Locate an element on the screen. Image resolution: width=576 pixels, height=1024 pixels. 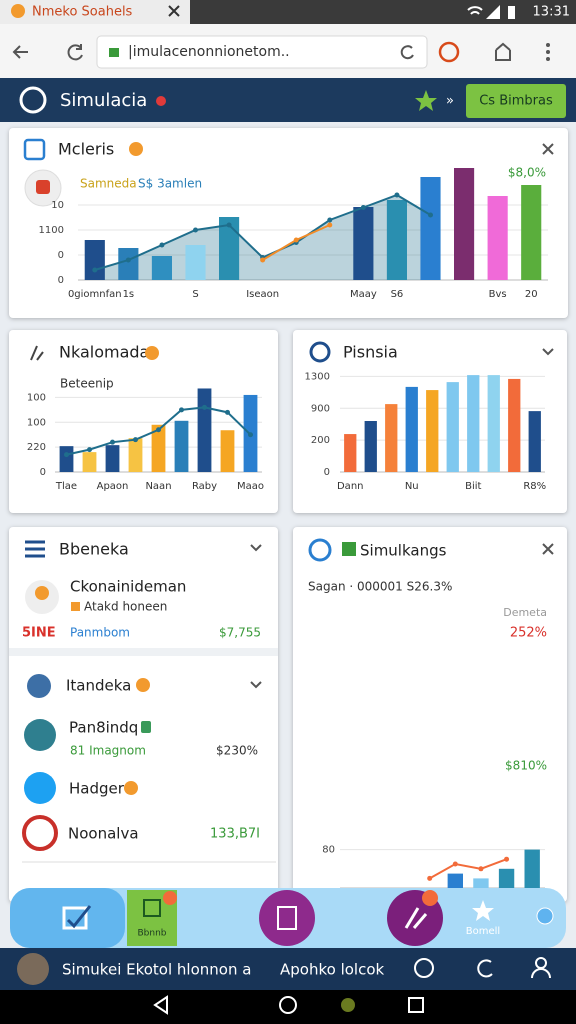
card-summary: Sagan · 000001 S26.3% is located at coordinates (380, 587).